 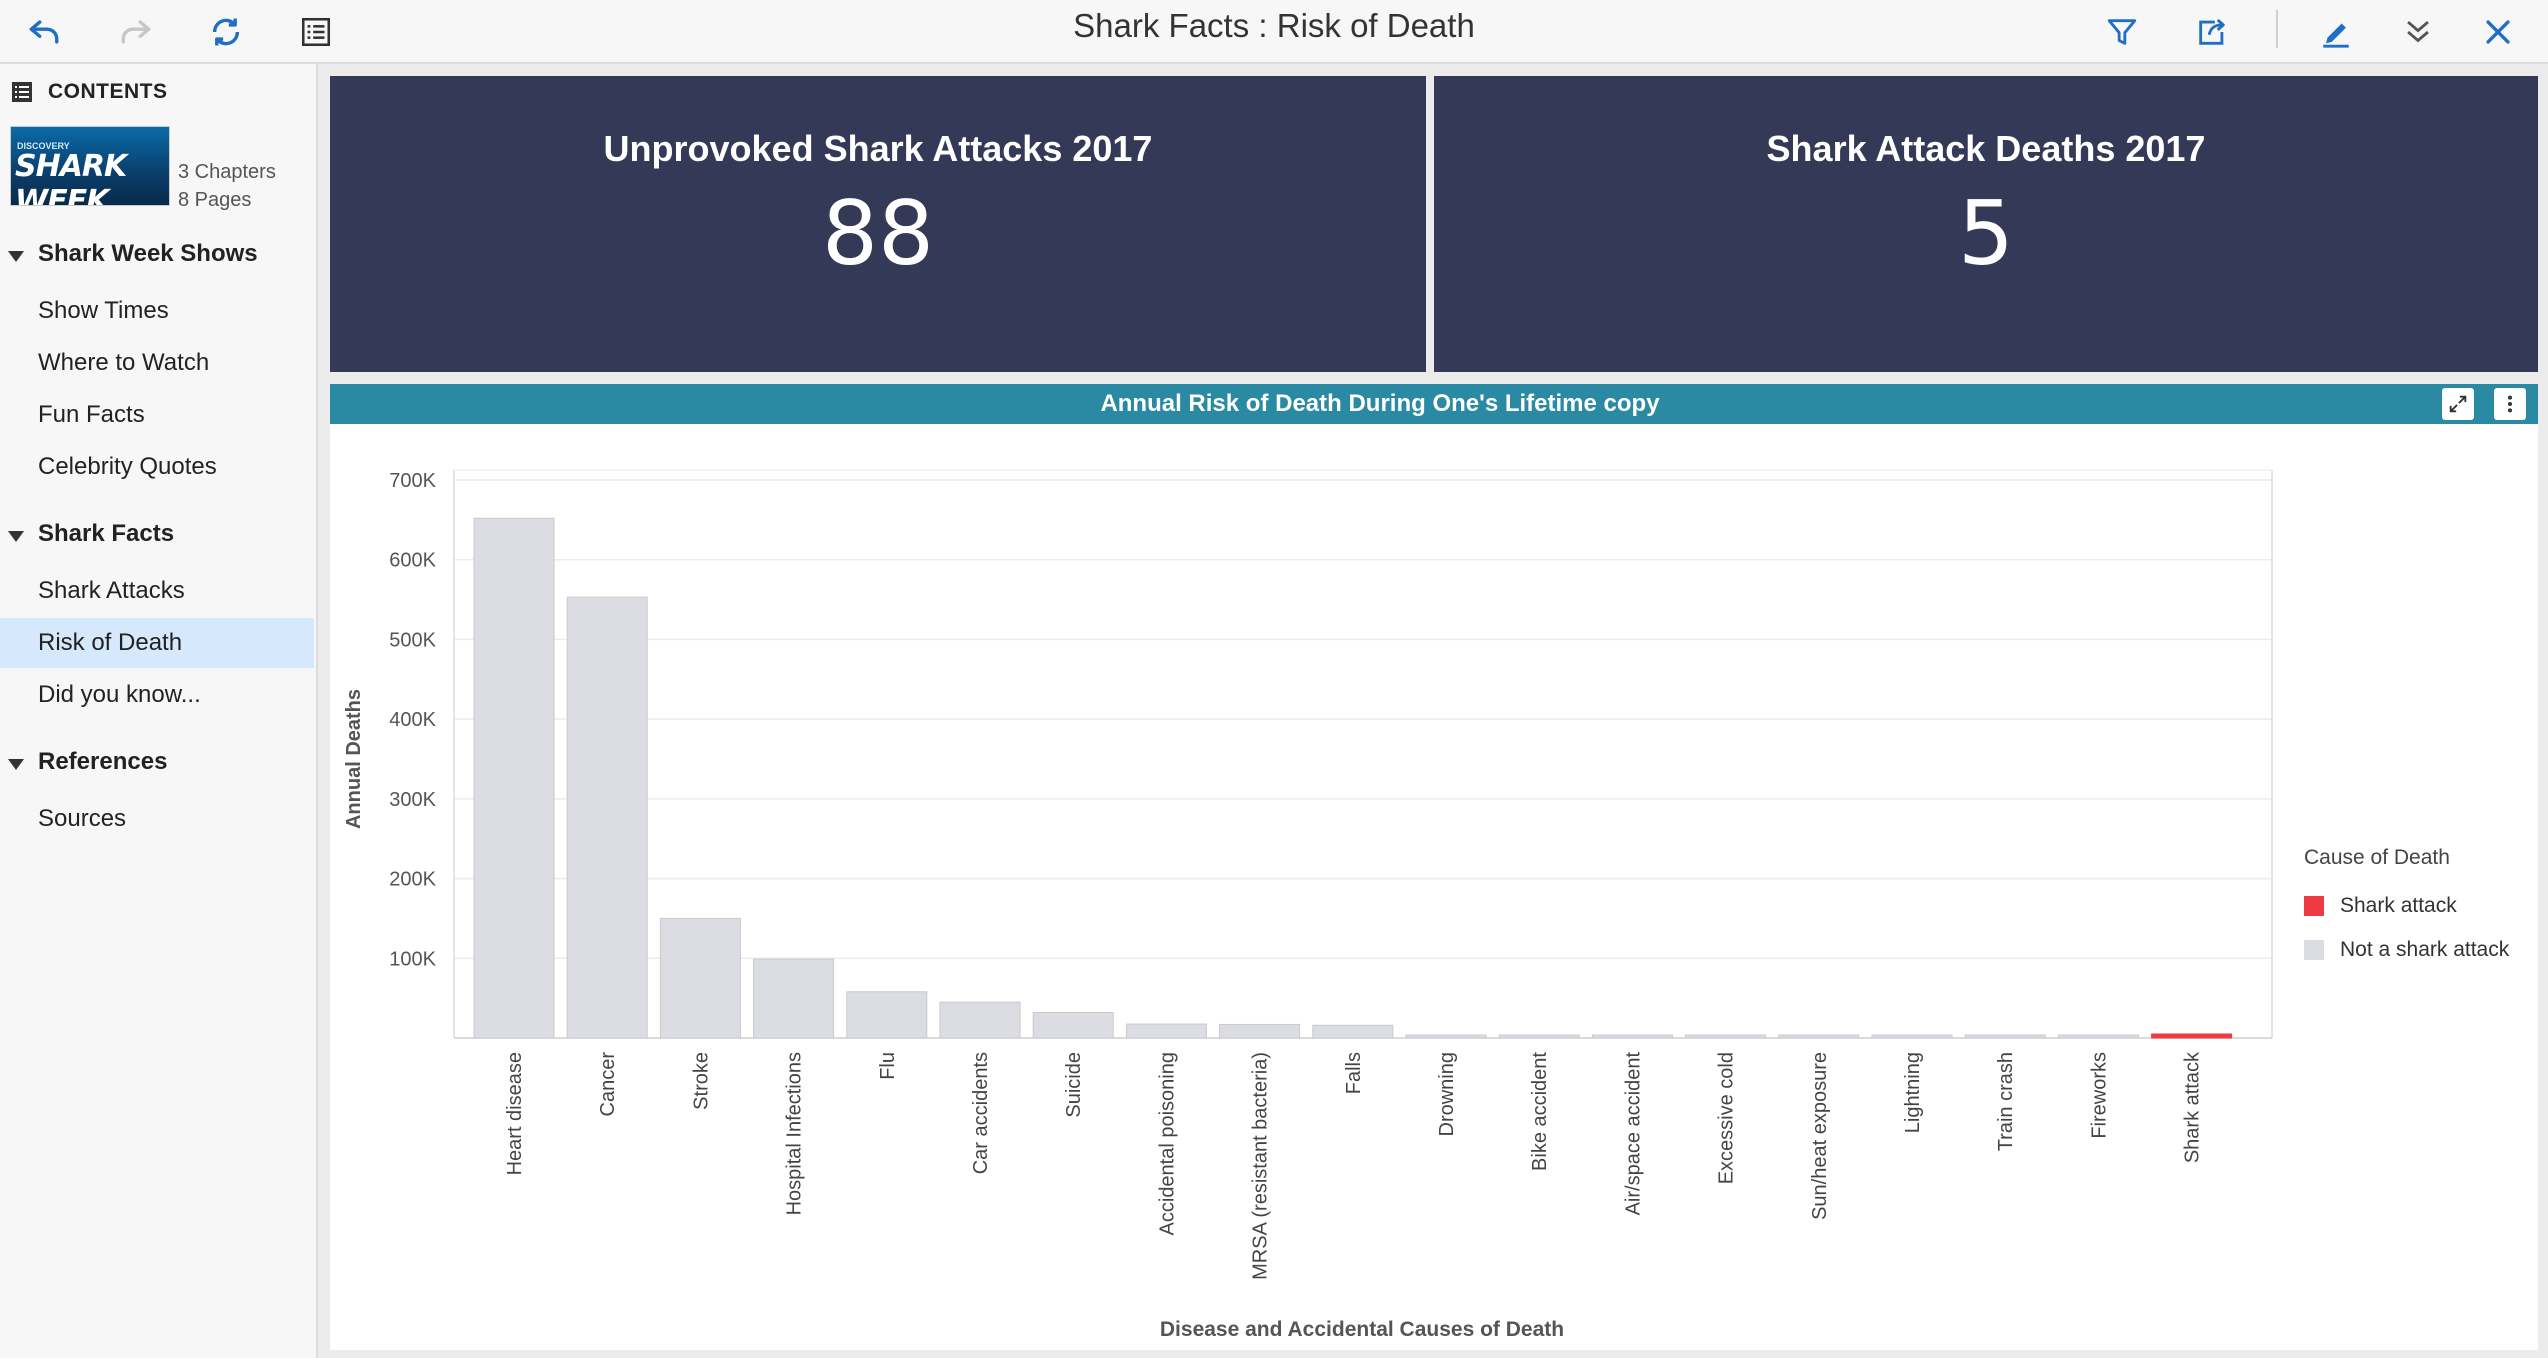 I want to click on y-tick-label: 500K, so click(x=412, y=640).